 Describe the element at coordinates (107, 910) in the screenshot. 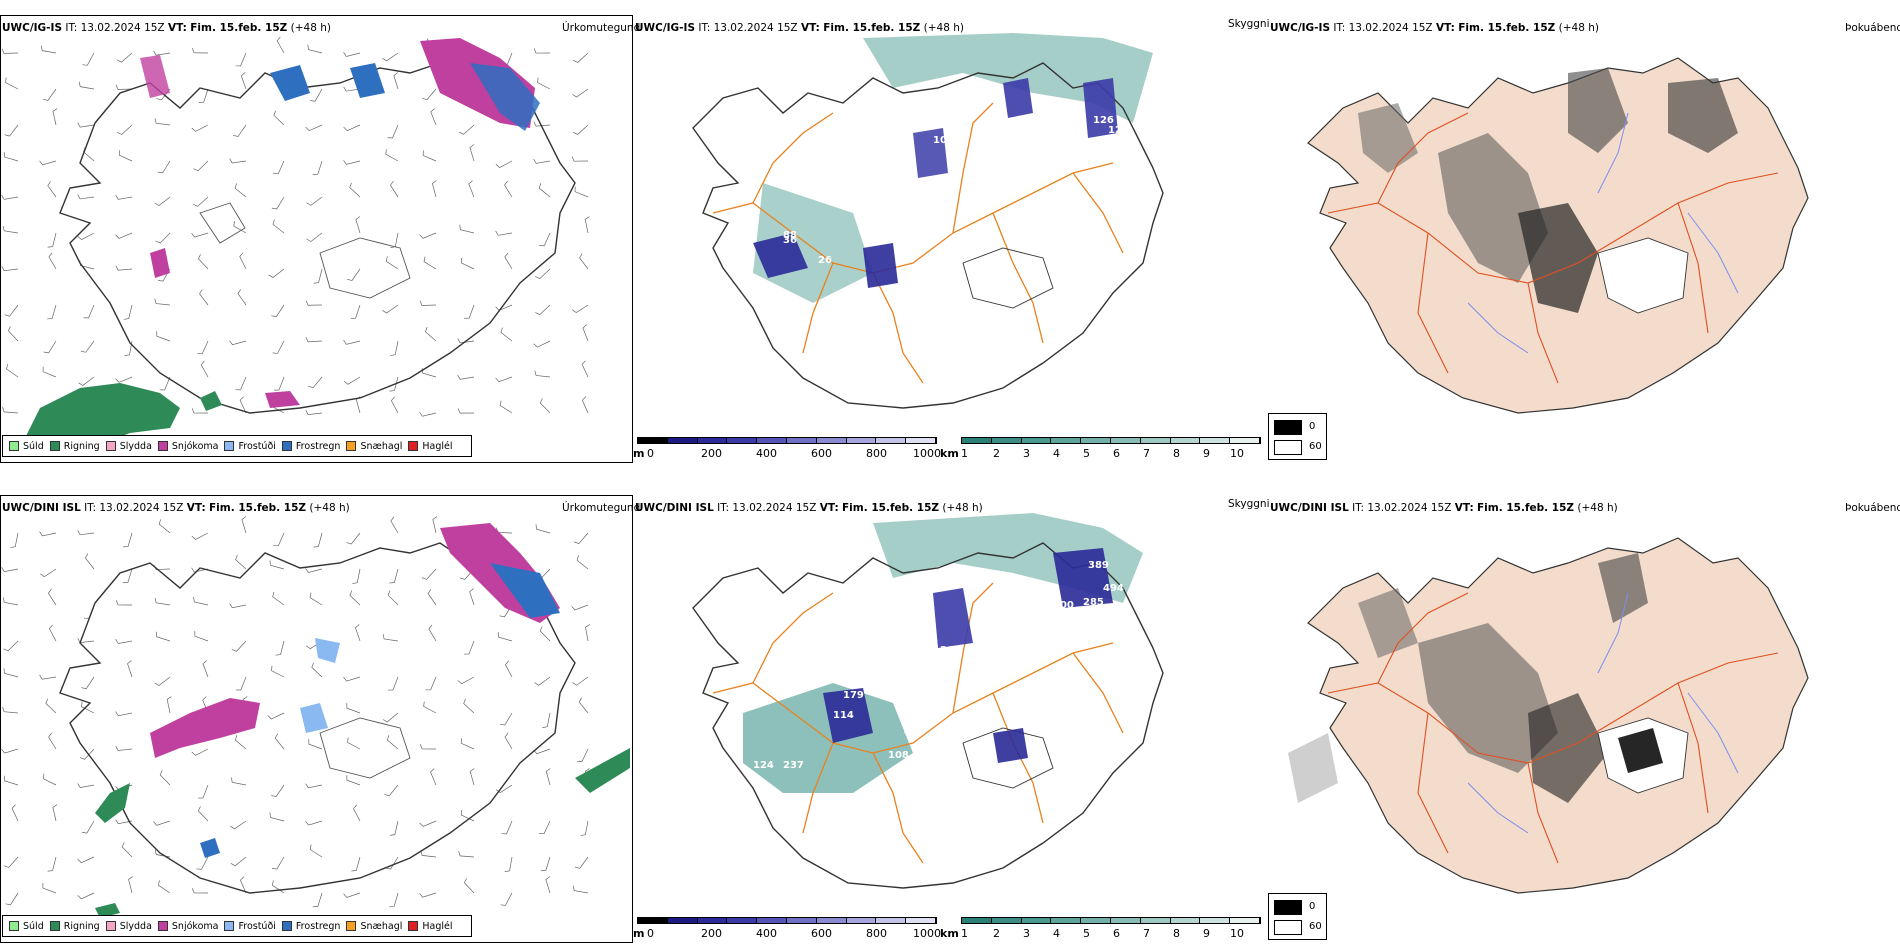

I see `rain-south` at that location.